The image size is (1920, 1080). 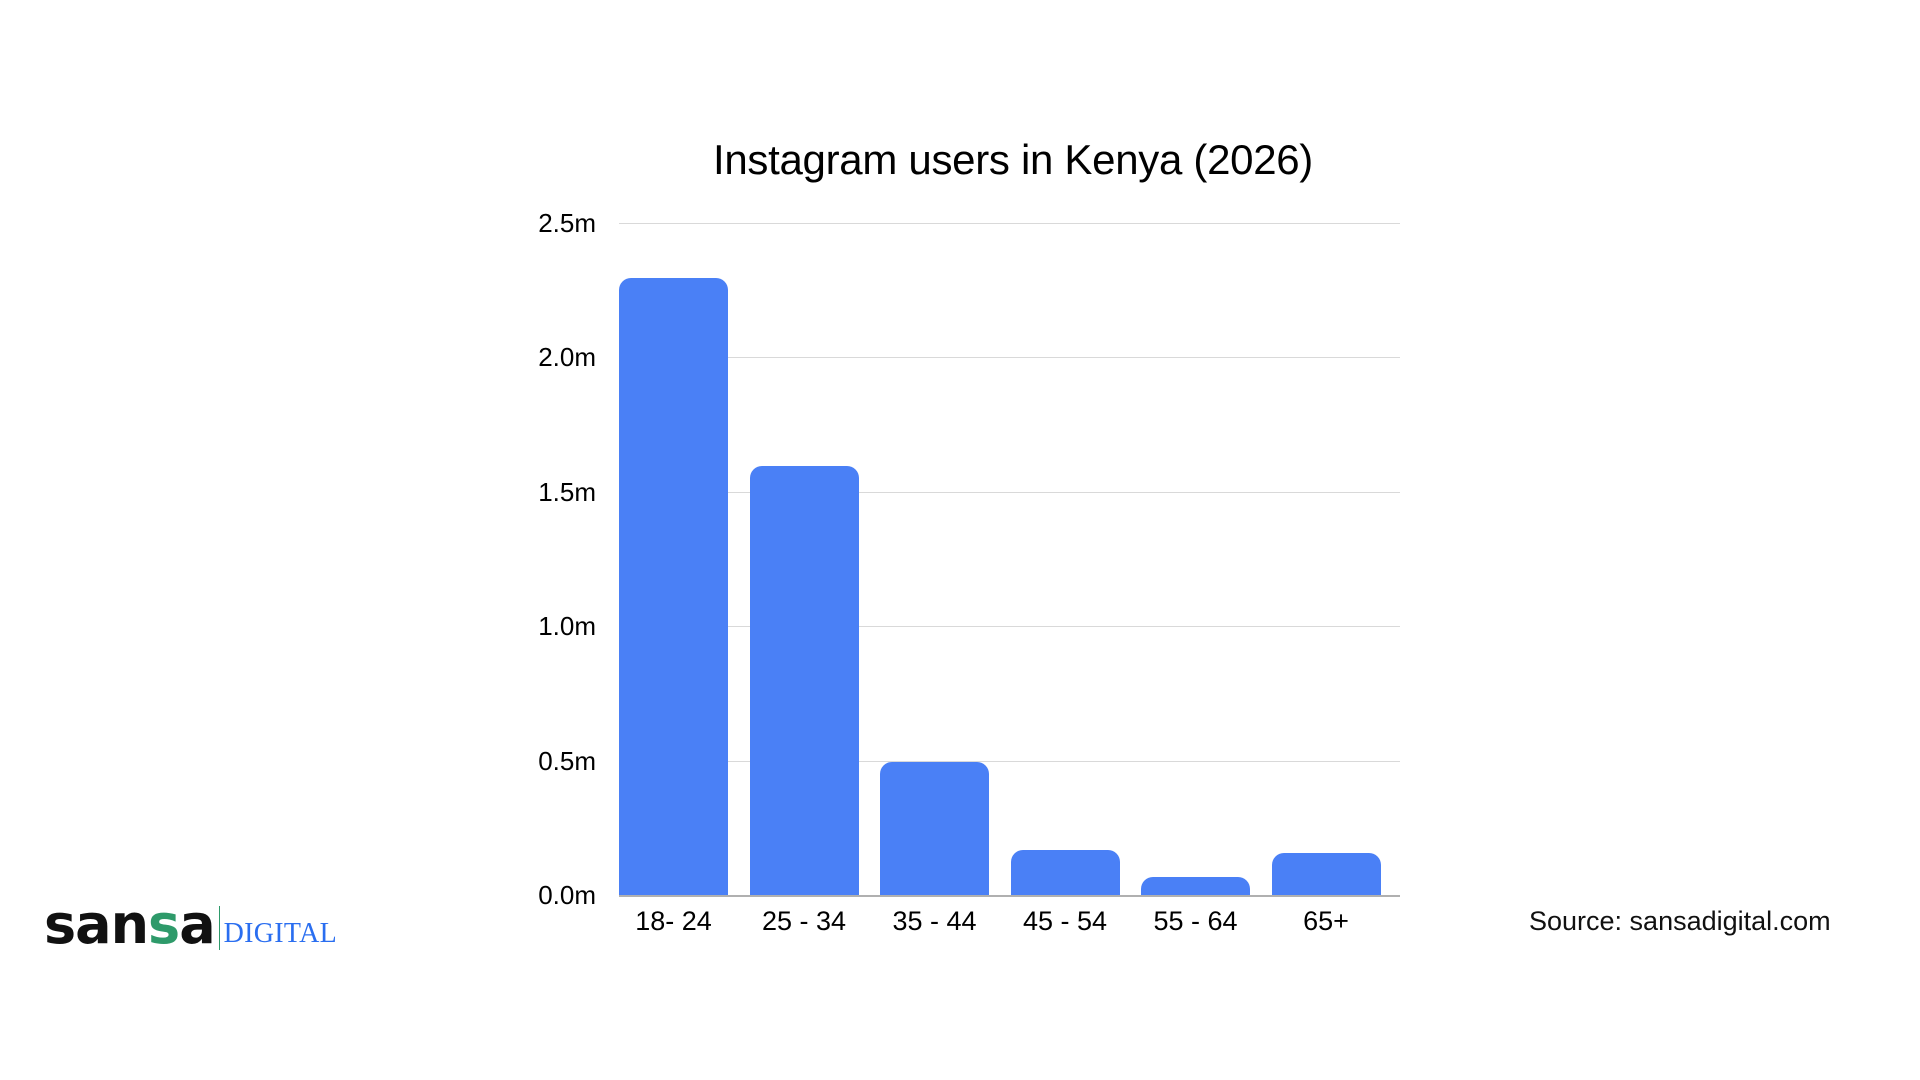 What do you see at coordinates (673, 921) in the screenshot?
I see `x-tick-label: 18- 24` at bounding box center [673, 921].